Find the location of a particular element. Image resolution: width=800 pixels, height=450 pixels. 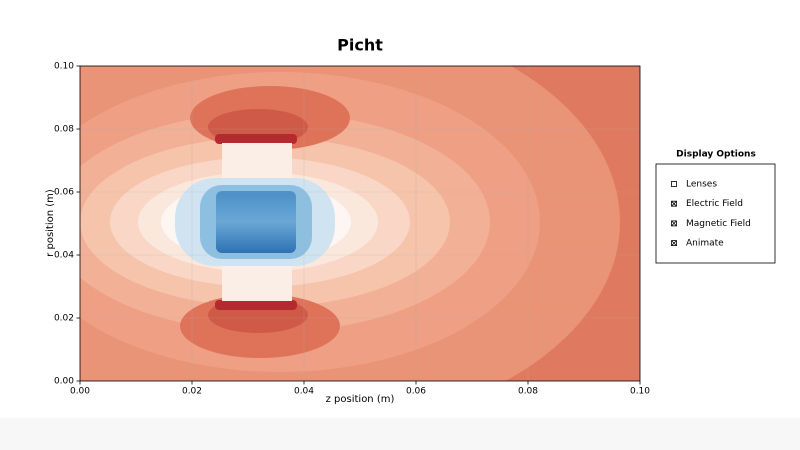

x-axis-label: z position (m) is located at coordinates (360, 399).